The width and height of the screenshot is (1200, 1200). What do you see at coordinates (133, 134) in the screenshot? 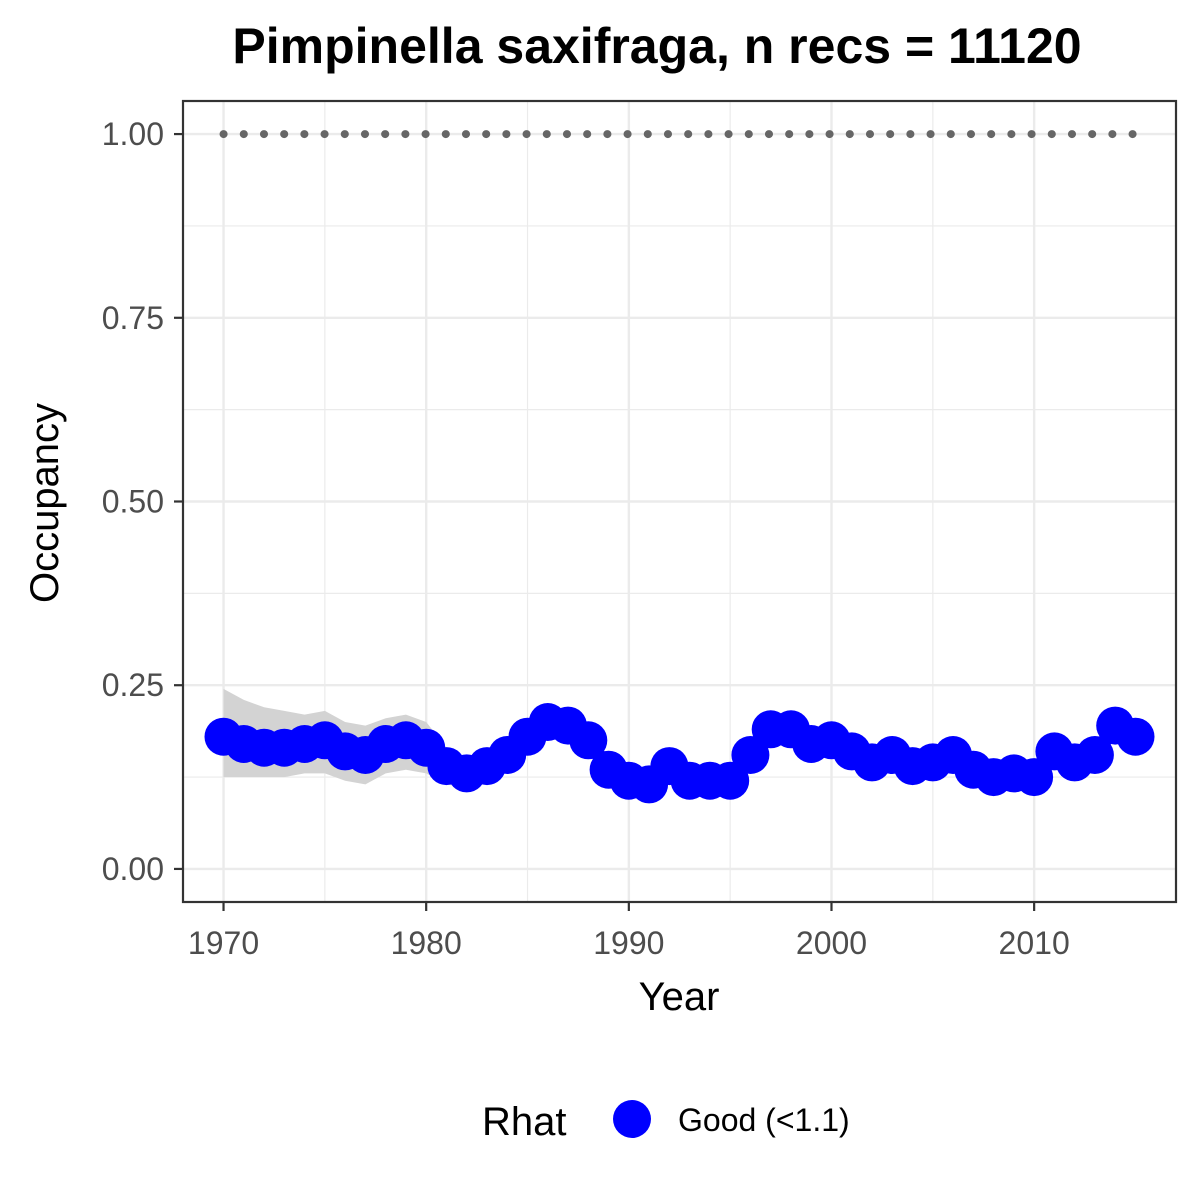
I see `y-tick-label: 1.00` at bounding box center [133, 134].